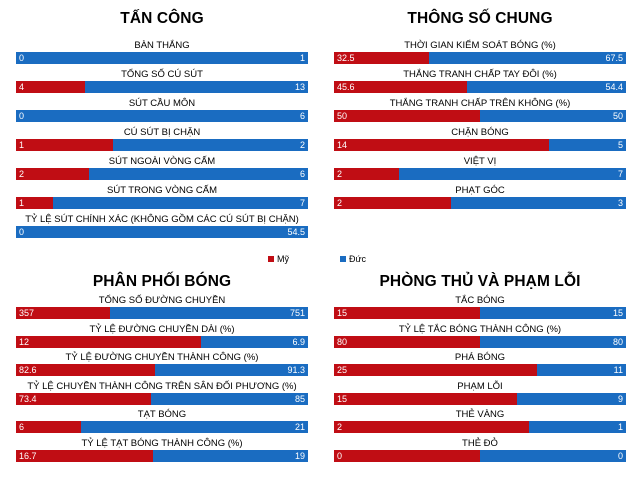 The height and width of the screenshot is (479, 640). What do you see at coordinates (162, 190) in the screenshot?
I see `stat-label: SÚT TRONG VÒNG CẤM` at bounding box center [162, 190].